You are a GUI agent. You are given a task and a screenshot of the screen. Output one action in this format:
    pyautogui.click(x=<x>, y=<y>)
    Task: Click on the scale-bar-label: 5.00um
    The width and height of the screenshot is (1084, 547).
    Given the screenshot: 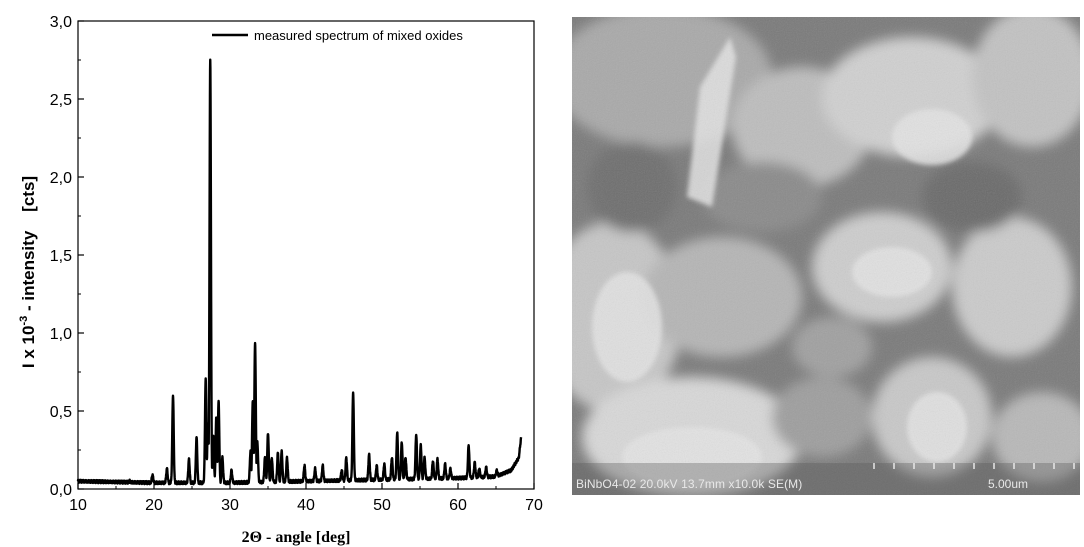 What is the action you would take?
    pyautogui.click(x=1007, y=484)
    